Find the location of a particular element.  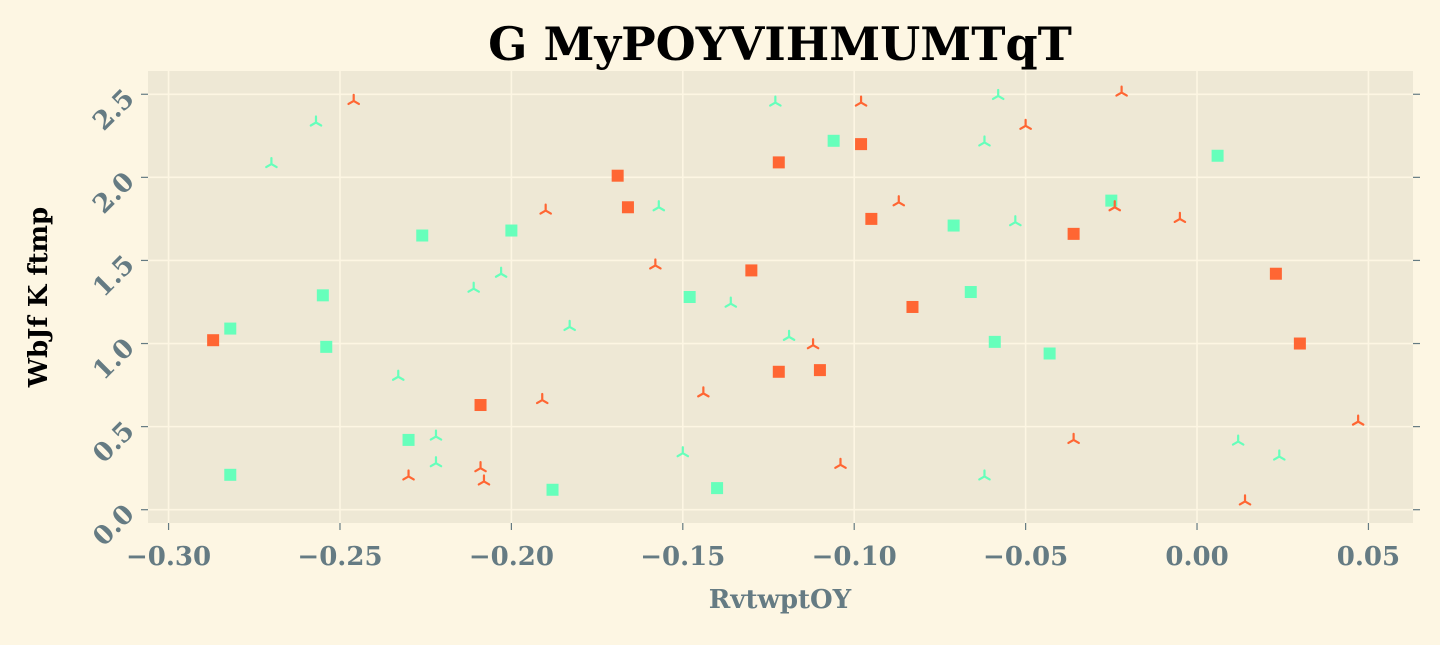

x-tick-label: 0.00 is located at coordinates (1196, 557).